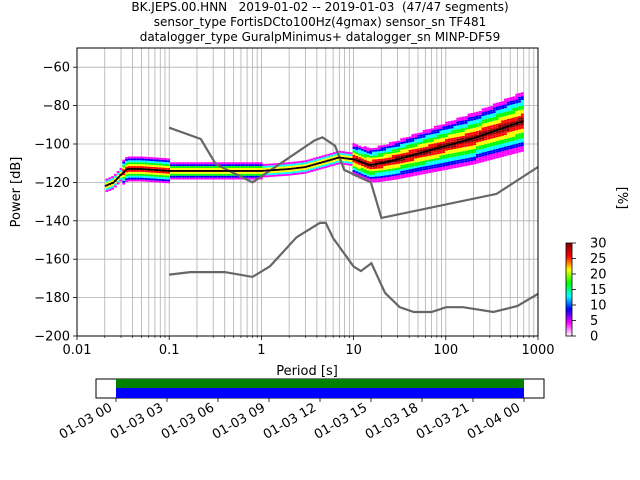  I want to click on y-tick-label: −100, so click(52, 145).